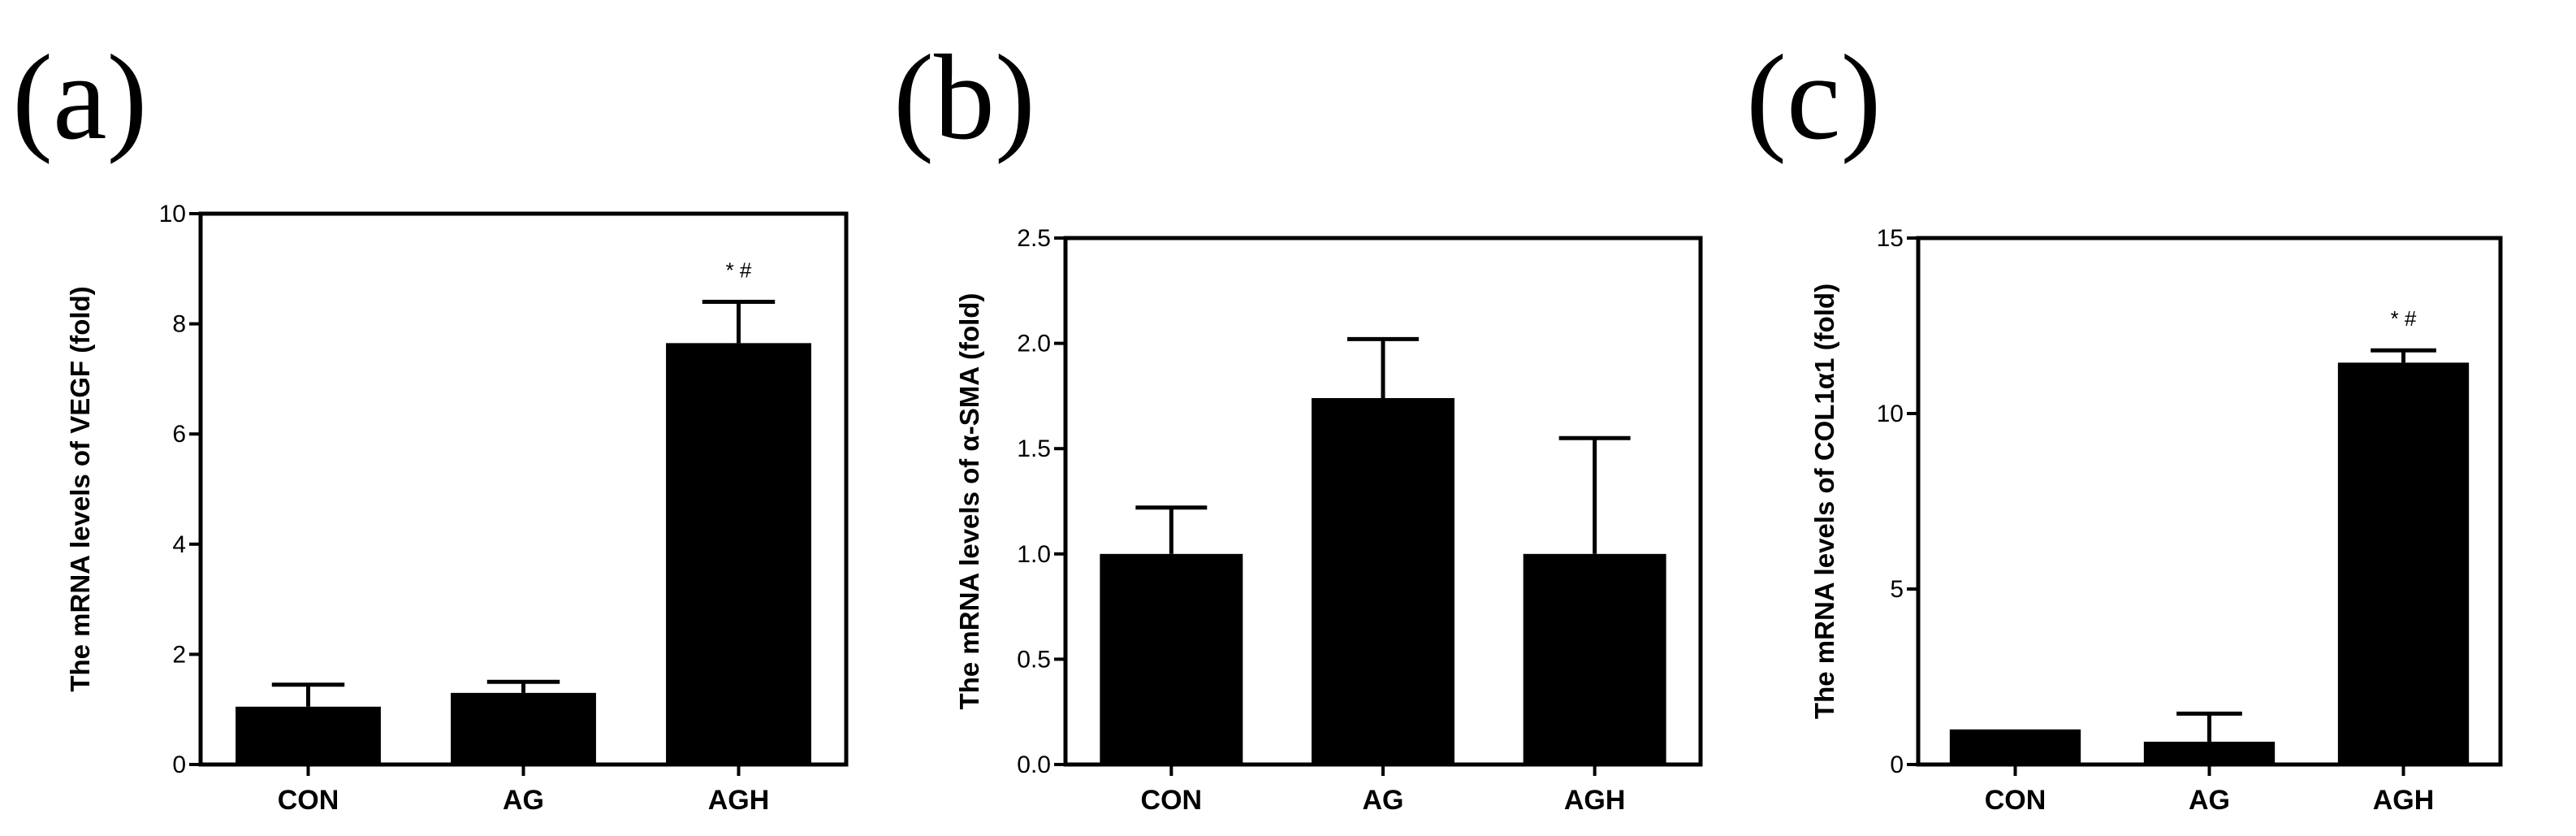  What do you see at coordinates (964, 97) in the screenshot?
I see `panel-label: (b)` at bounding box center [964, 97].